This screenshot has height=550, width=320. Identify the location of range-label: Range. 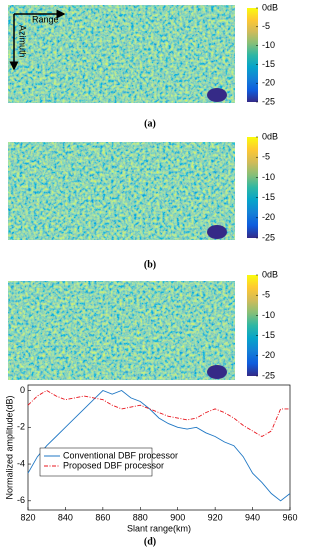
(45, 19).